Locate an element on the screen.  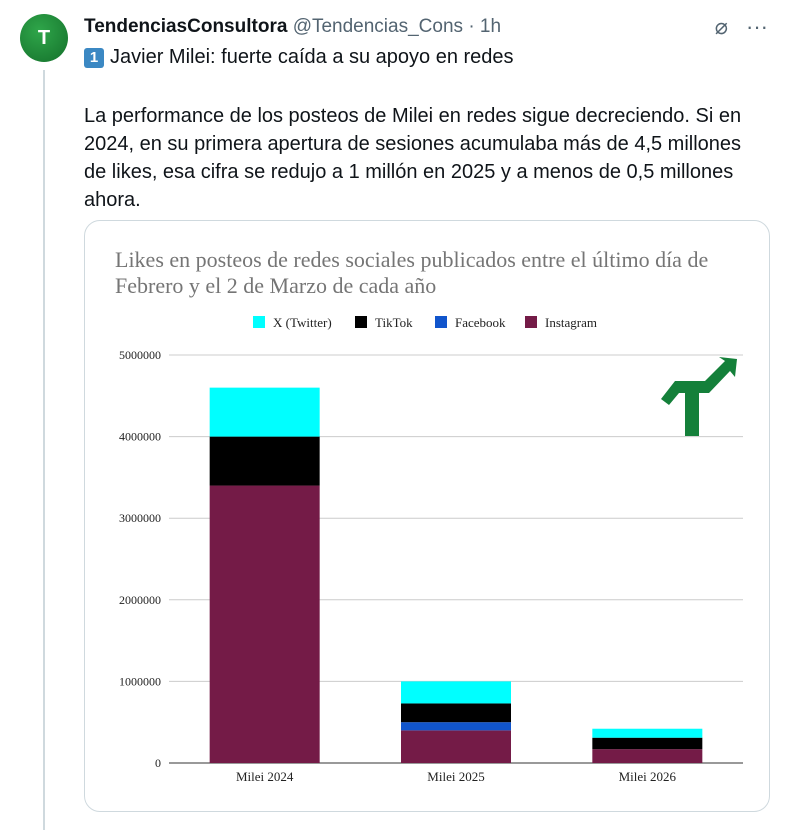
y-tick-label: 5000000 is located at coordinates (140, 355).